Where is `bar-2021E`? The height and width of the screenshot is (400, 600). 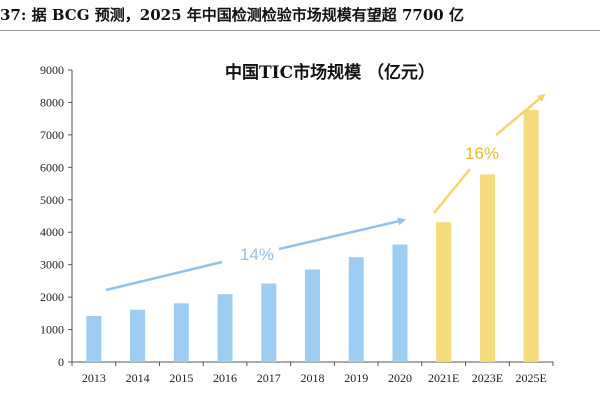
bar-2021E is located at coordinates (444, 292).